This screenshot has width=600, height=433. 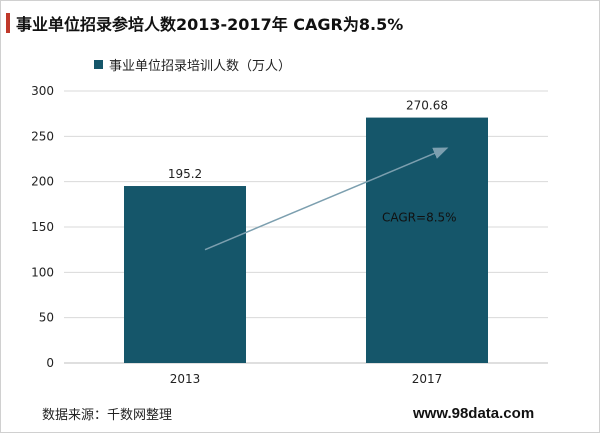 What do you see at coordinates (8, 23) in the screenshot?
I see `title-accent-bar` at bounding box center [8, 23].